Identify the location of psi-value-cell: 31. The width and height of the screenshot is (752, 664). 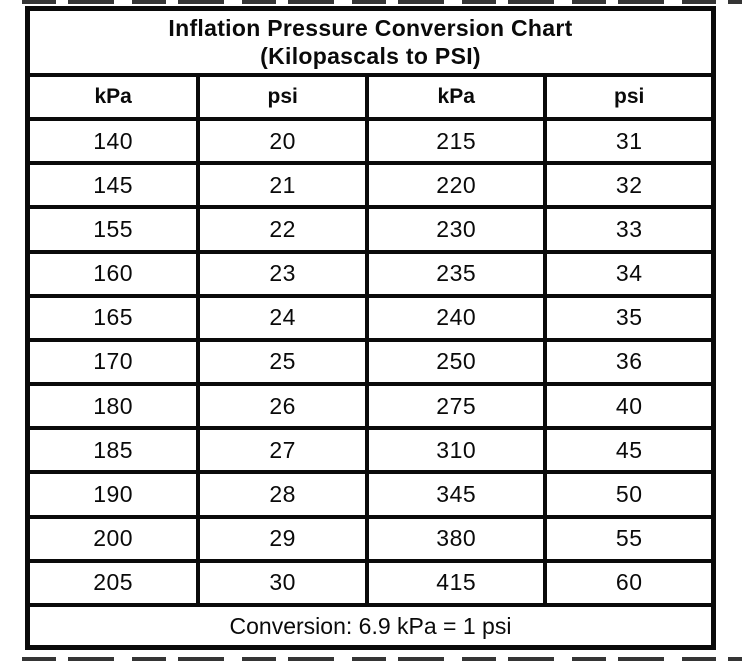
(629, 141).